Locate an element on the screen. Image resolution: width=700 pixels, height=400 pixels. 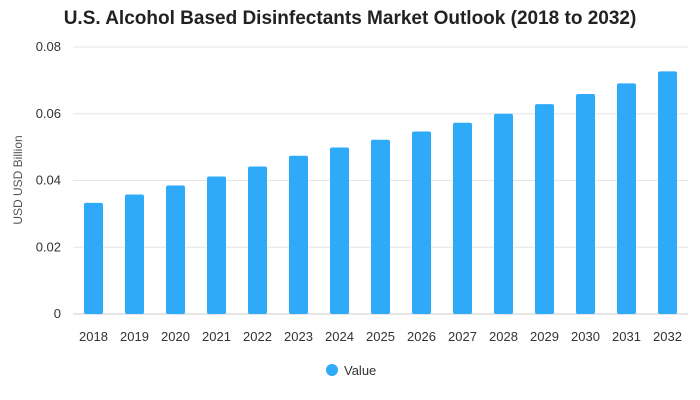
bar-2031 is located at coordinates (626, 198).